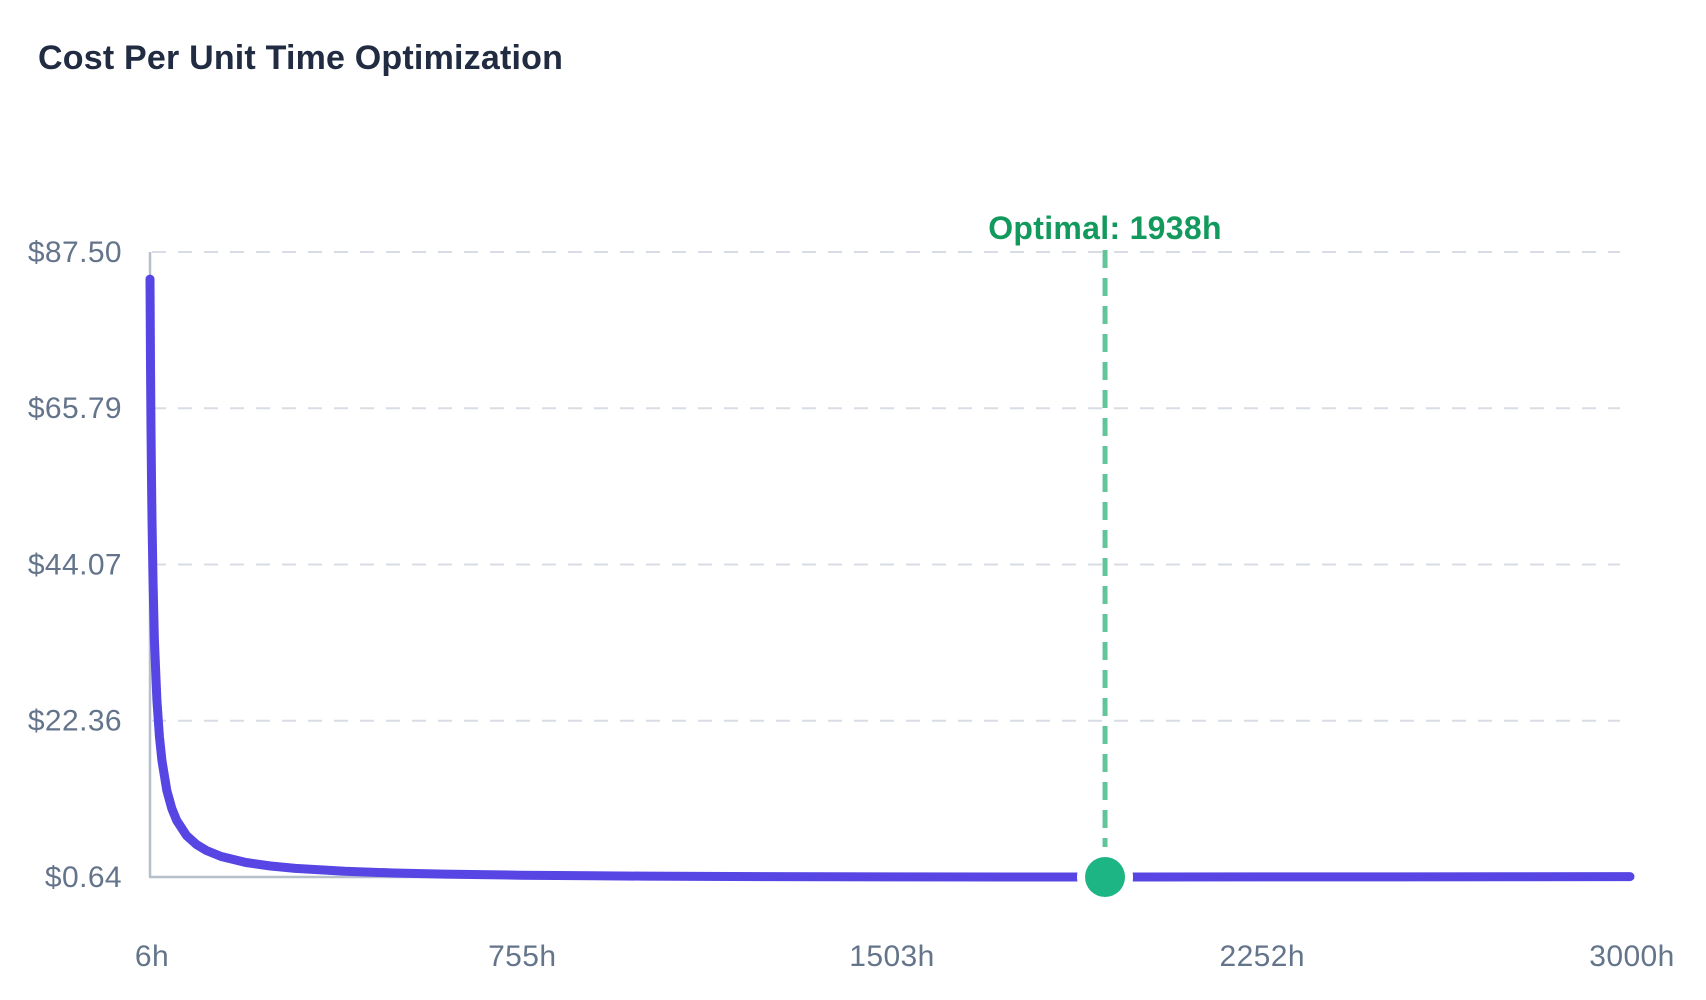 The height and width of the screenshot is (1000, 1706). Describe the element at coordinates (1105, 228) in the screenshot. I see `optimal-label: Optimal: 1938h` at that location.